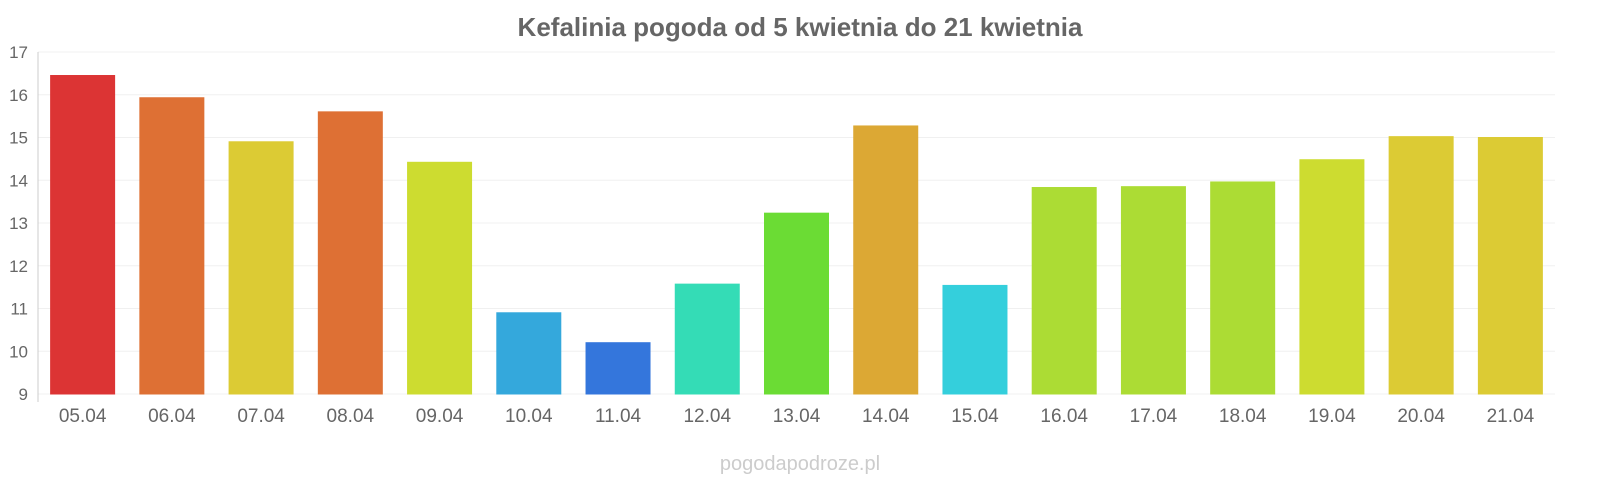 Image resolution: width=1600 pixels, height=480 pixels. What do you see at coordinates (1421, 416) in the screenshot?
I see `x-tick-label: 20.04` at bounding box center [1421, 416].